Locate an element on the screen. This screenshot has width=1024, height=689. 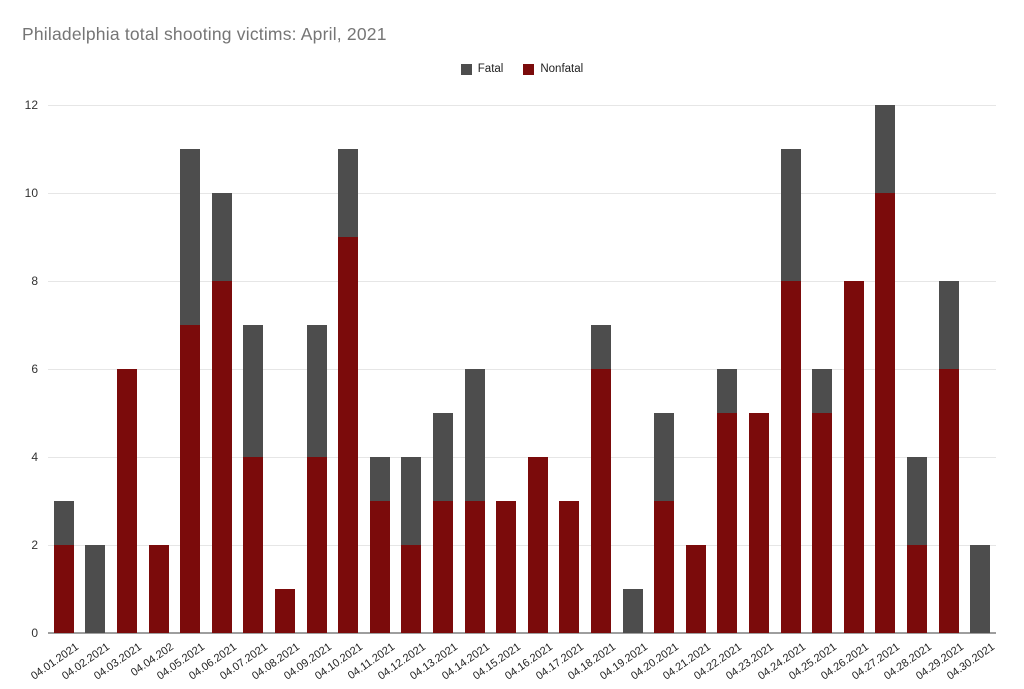
bar-stack-04.20.2021 is located at coordinates (664, 523).